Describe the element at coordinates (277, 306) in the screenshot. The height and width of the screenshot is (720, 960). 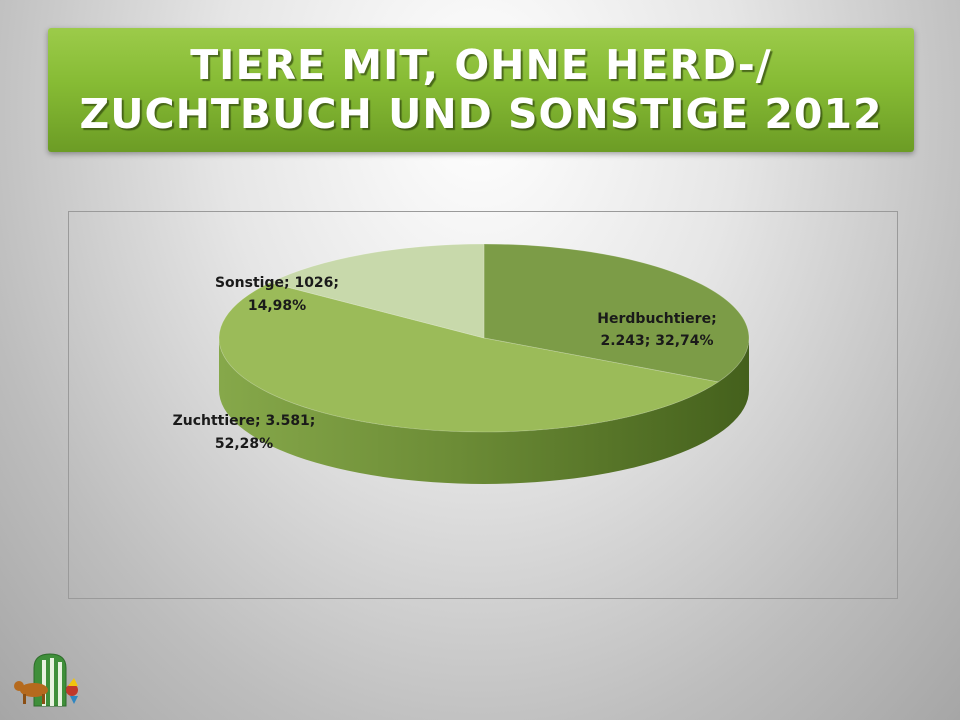
I see `data-label-sonstige-line2: 14,98%` at that location.